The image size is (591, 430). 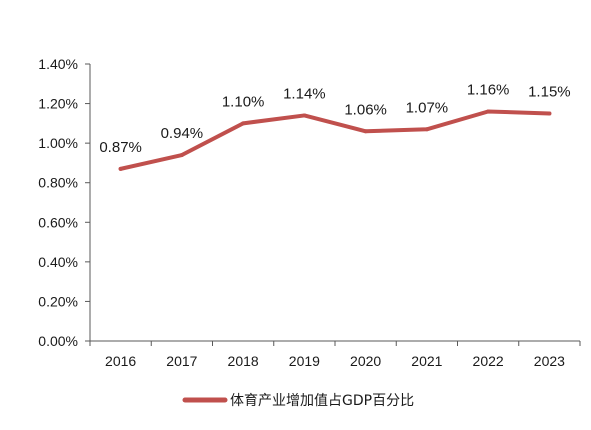 What do you see at coordinates (549, 361) in the screenshot?
I see `x-tick-label: 2023` at bounding box center [549, 361].